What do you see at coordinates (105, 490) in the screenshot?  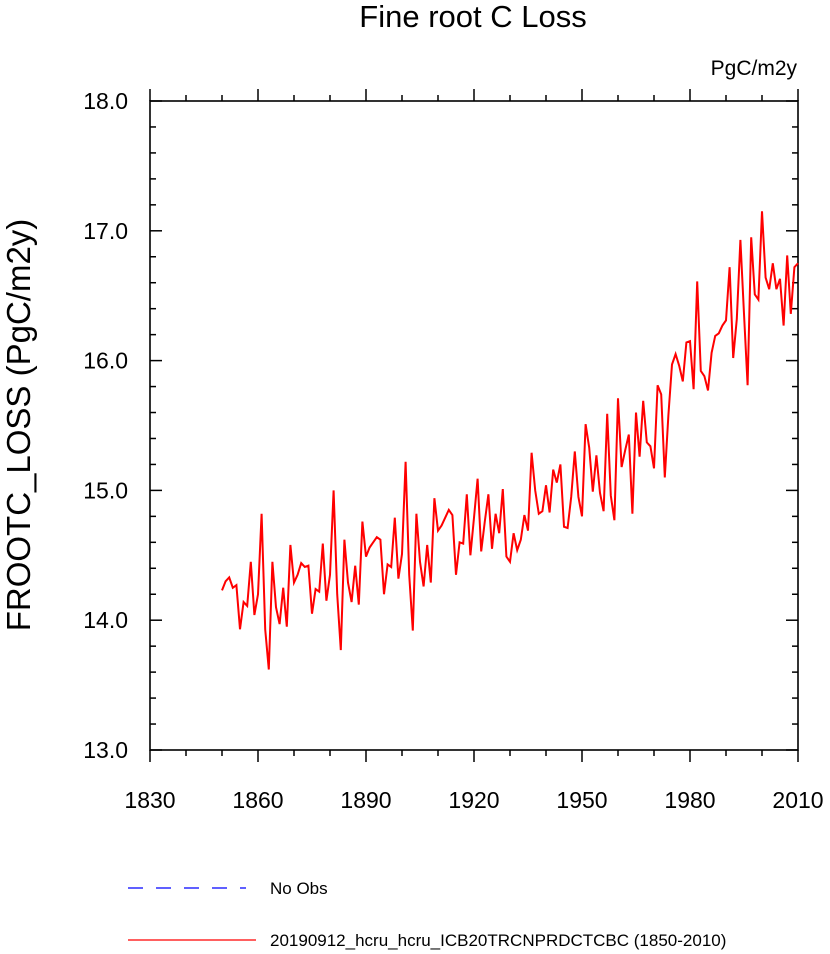 I see `y-tick-label: 15.0` at bounding box center [105, 490].